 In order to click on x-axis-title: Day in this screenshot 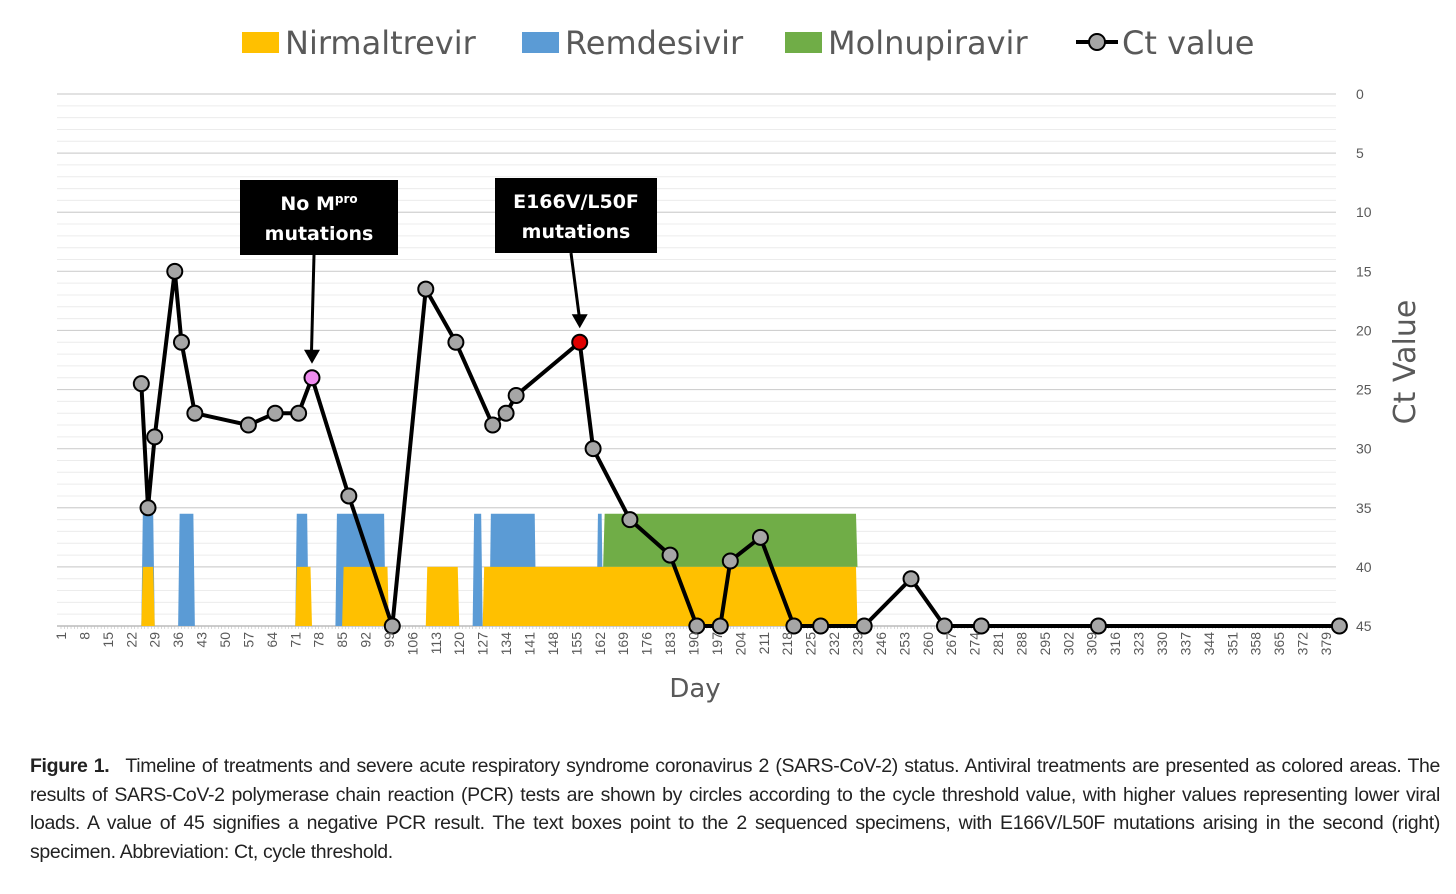, I will do `click(694, 689)`.